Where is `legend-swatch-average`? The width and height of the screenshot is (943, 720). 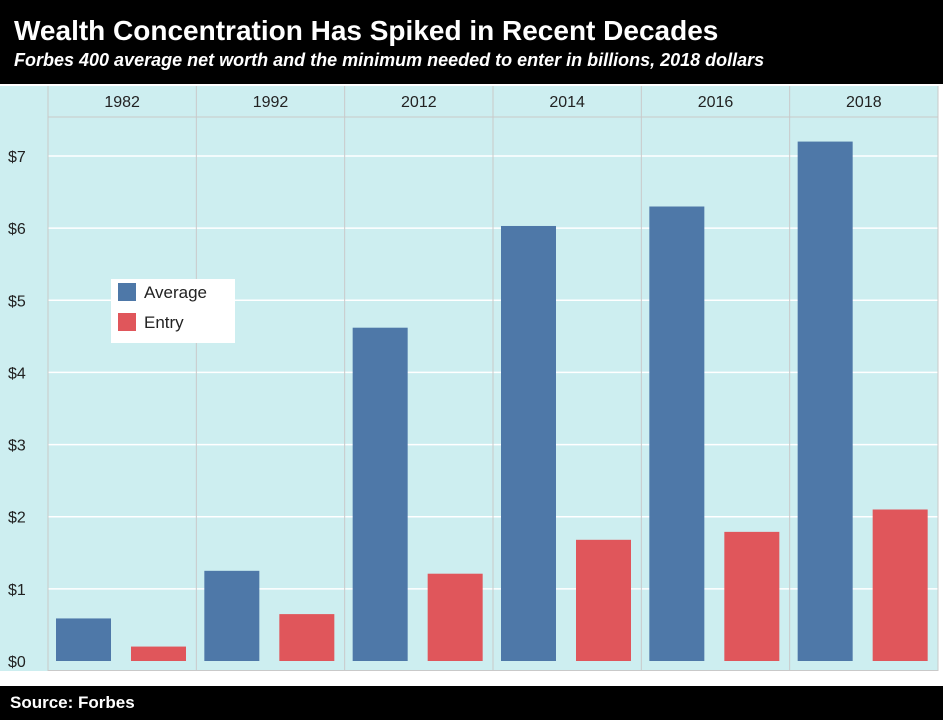
legend-swatch-average is located at coordinates (127, 292).